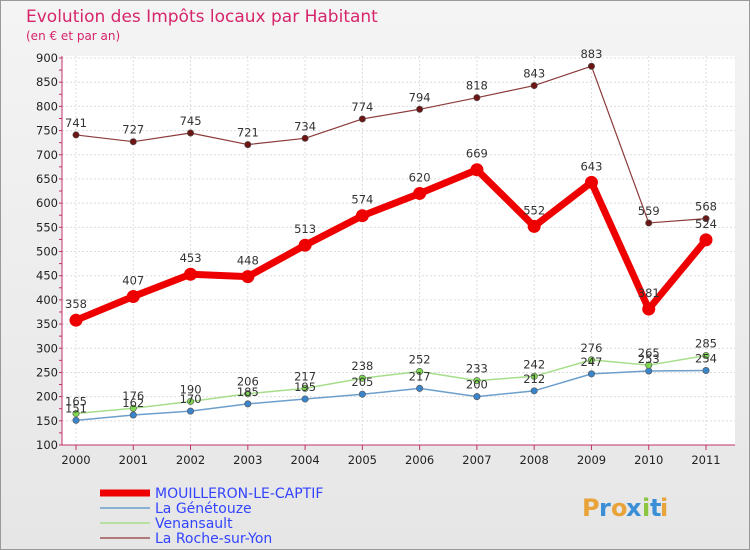  Describe the element at coordinates (47, 276) in the screenshot. I see `y-tick-label: 450` at that location.